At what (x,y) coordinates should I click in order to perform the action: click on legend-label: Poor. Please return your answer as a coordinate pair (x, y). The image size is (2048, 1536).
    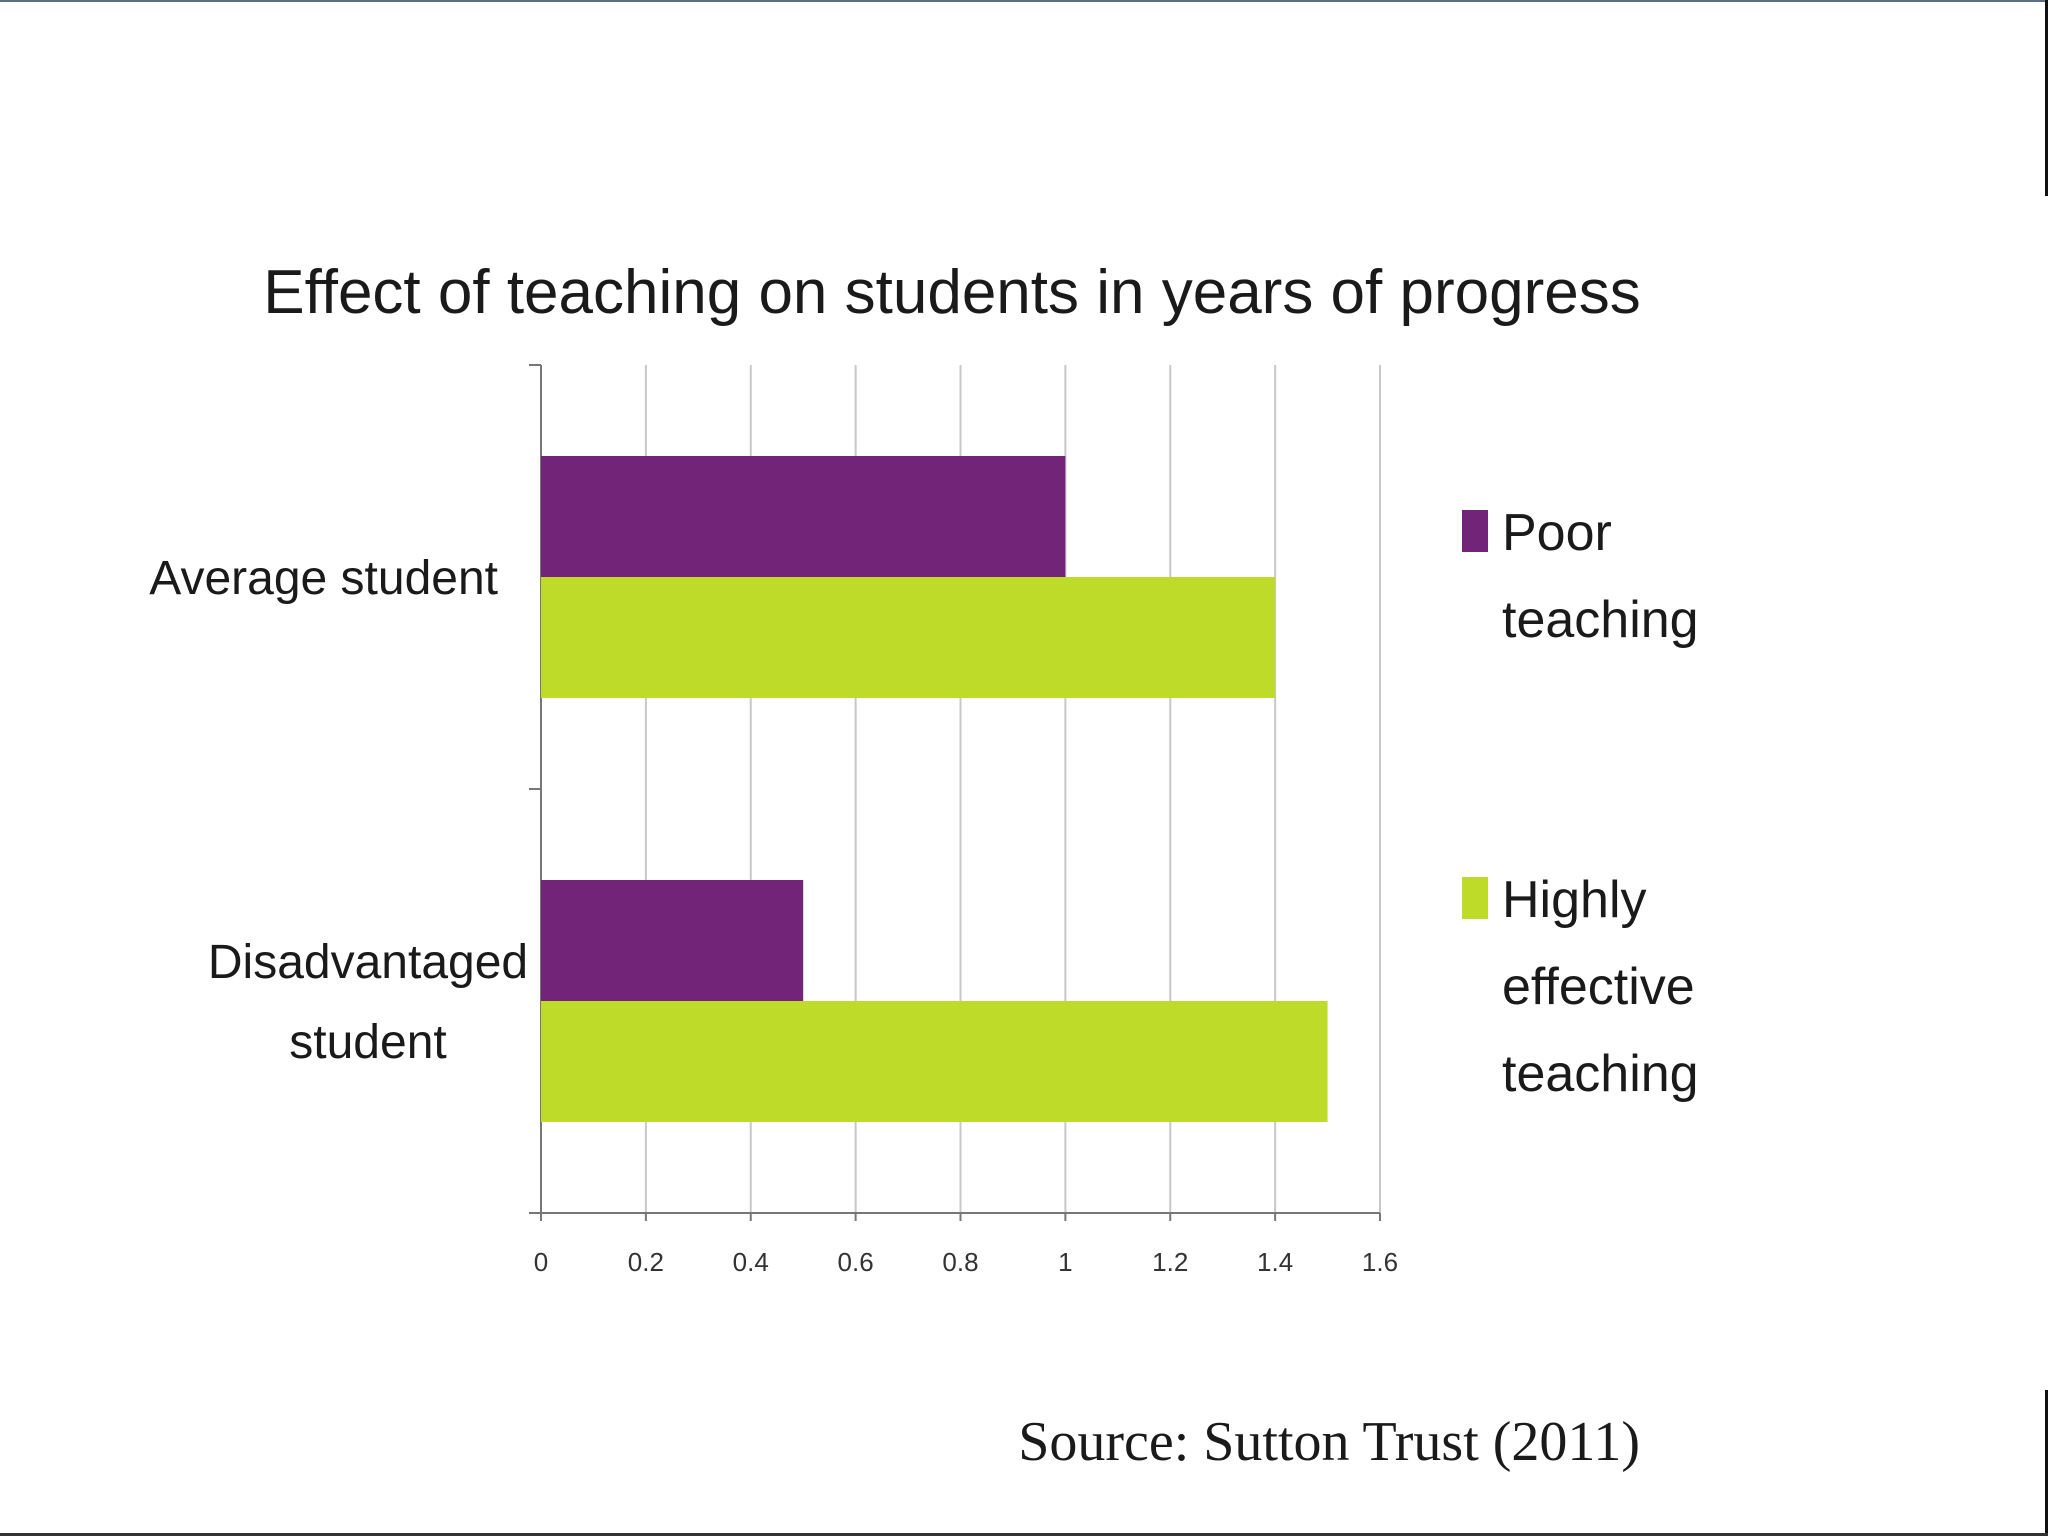
    Looking at the image, I should click on (1557, 533).